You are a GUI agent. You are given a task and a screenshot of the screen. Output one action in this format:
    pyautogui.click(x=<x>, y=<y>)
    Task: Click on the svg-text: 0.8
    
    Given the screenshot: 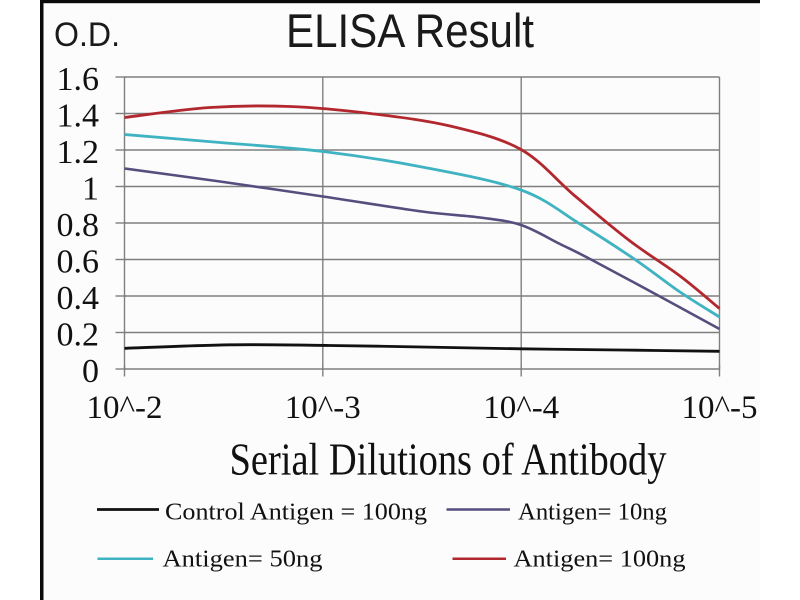 What is the action you would take?
    pyautogui.click(x=78, y=225)
    